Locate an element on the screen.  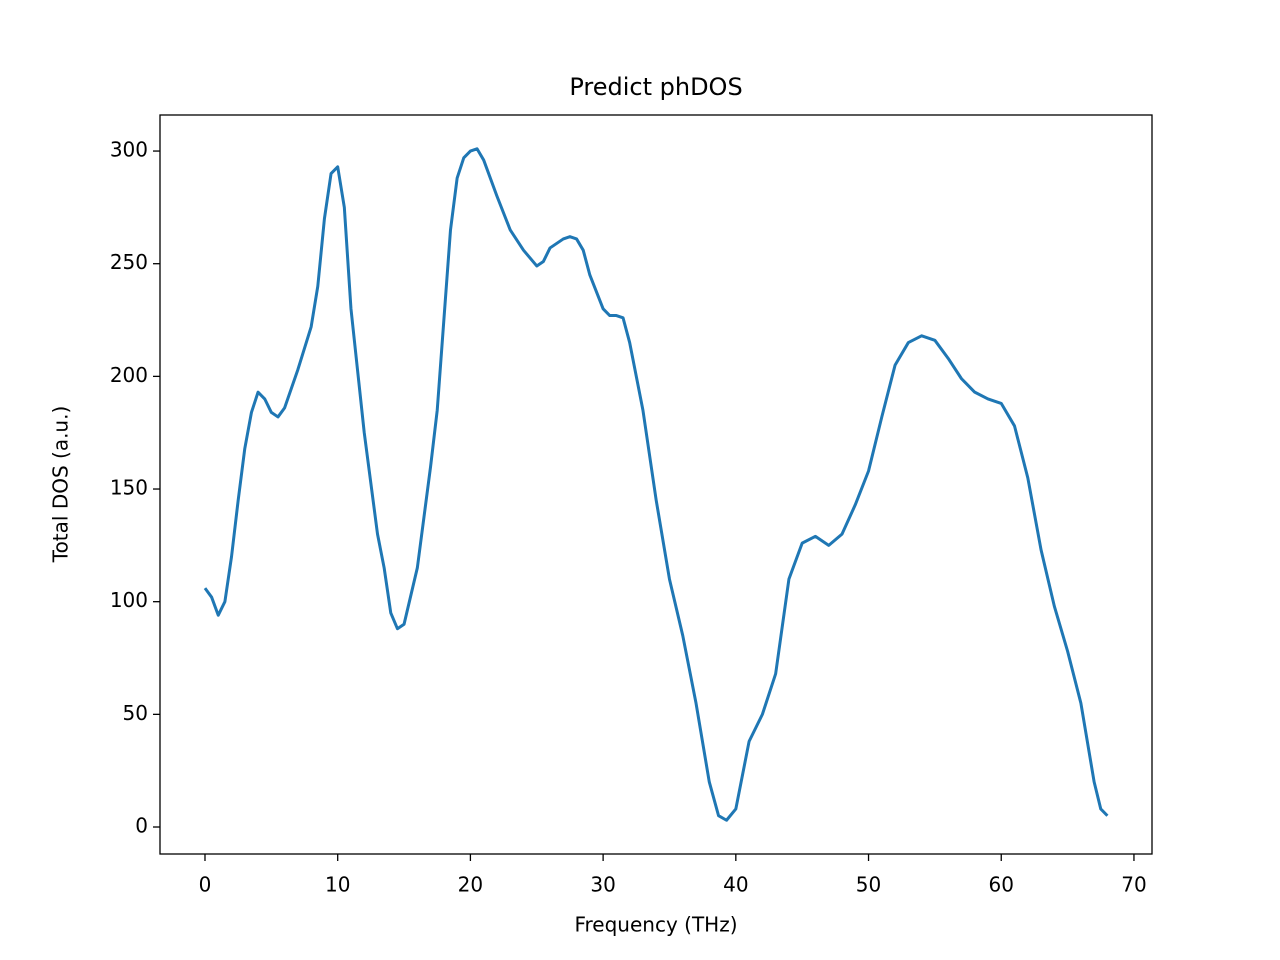
x-tick-label: 40 is located at coordinates (735, 885).